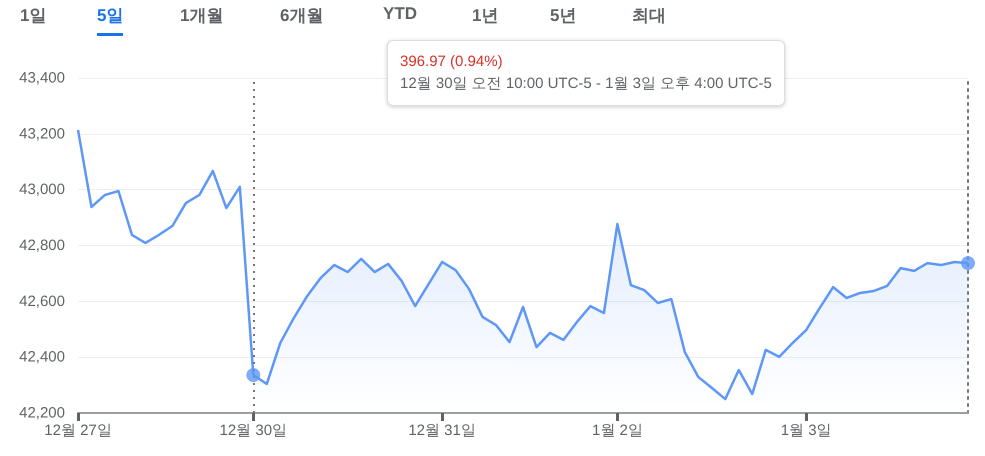  I want to click on x-tick-label: 12월 31일, so click(442, 430).